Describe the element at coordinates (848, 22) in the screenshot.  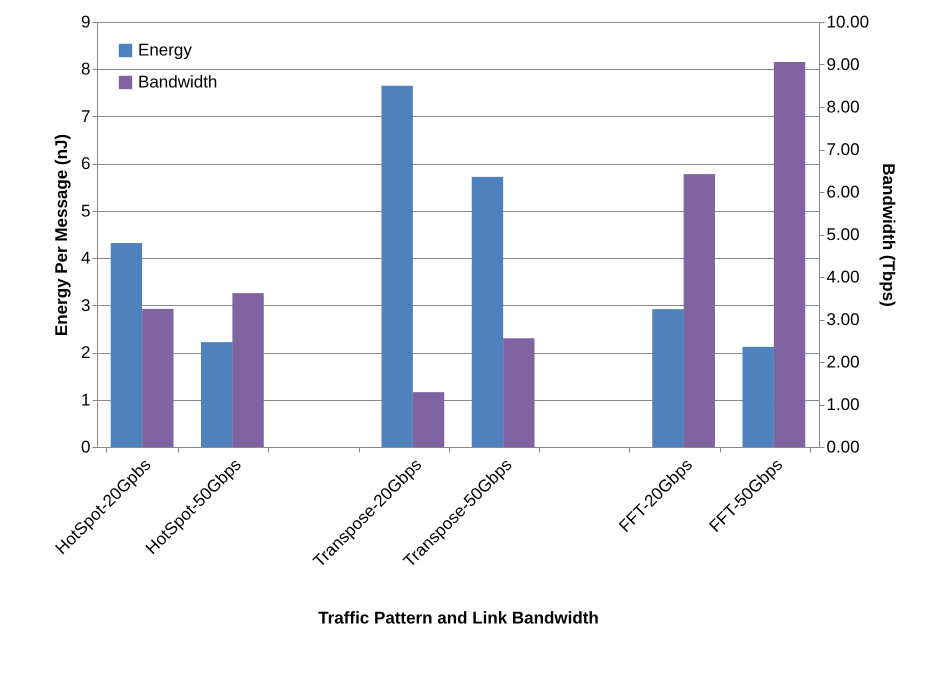
I see `y2-tick-label: 10.00` at that location.